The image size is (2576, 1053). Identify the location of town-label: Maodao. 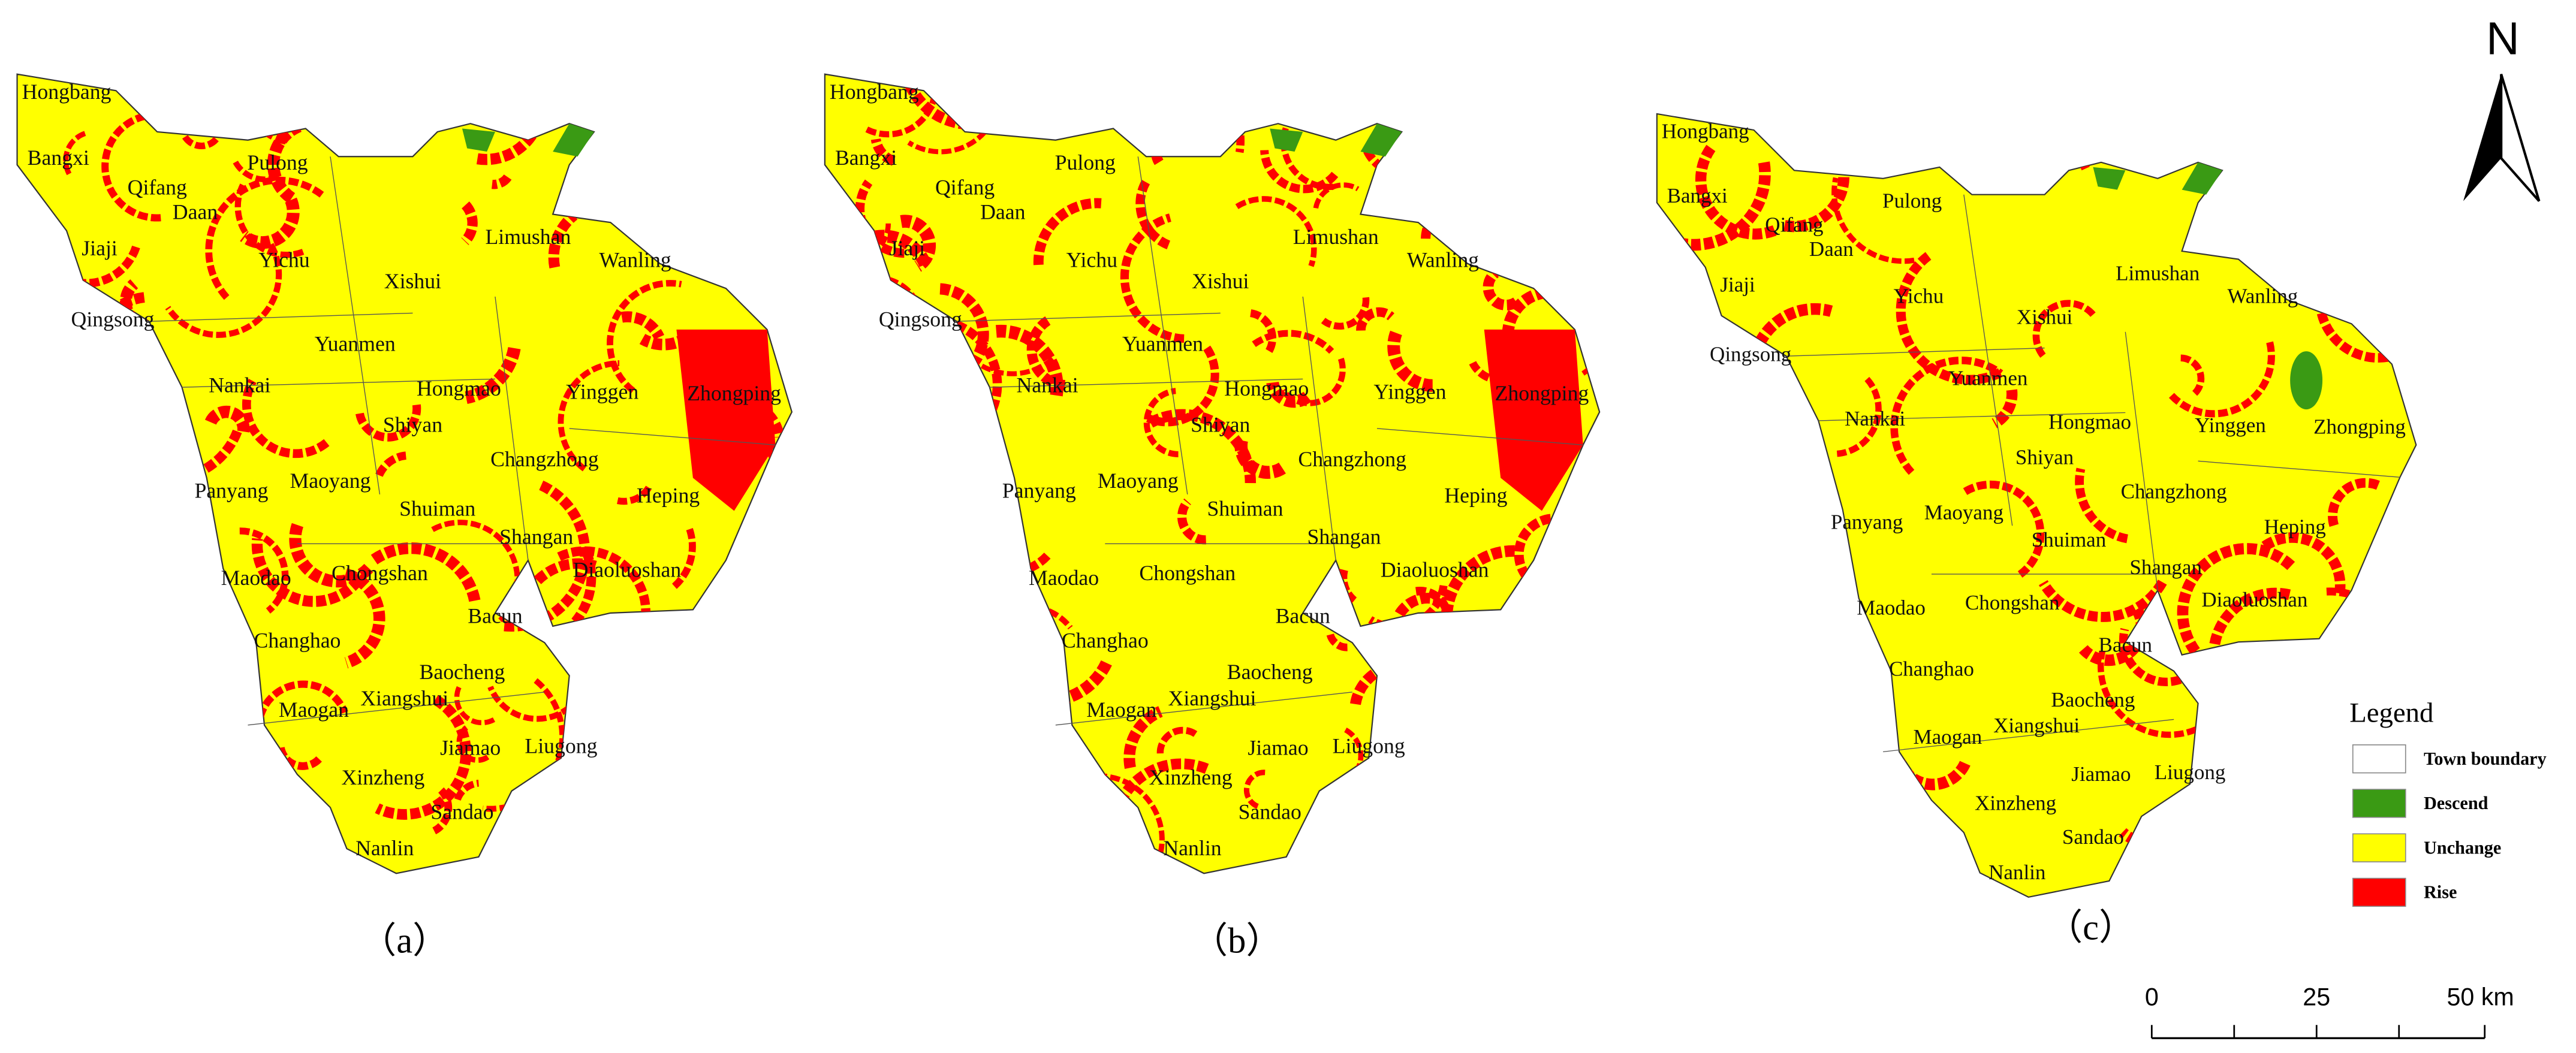
(1892, 607).